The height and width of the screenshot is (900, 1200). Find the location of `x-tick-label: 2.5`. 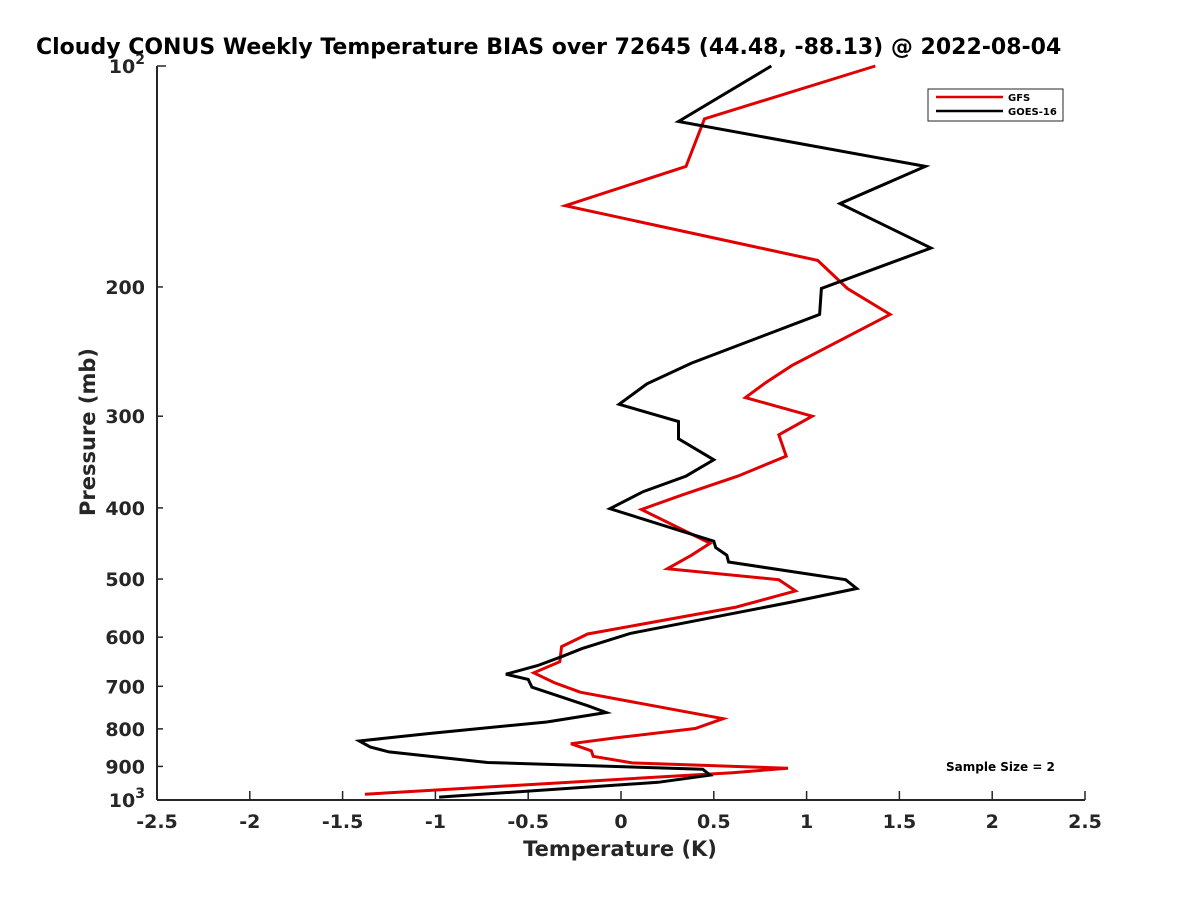

x-tick-label: 2.5 is located at coordinates (1085, 822).